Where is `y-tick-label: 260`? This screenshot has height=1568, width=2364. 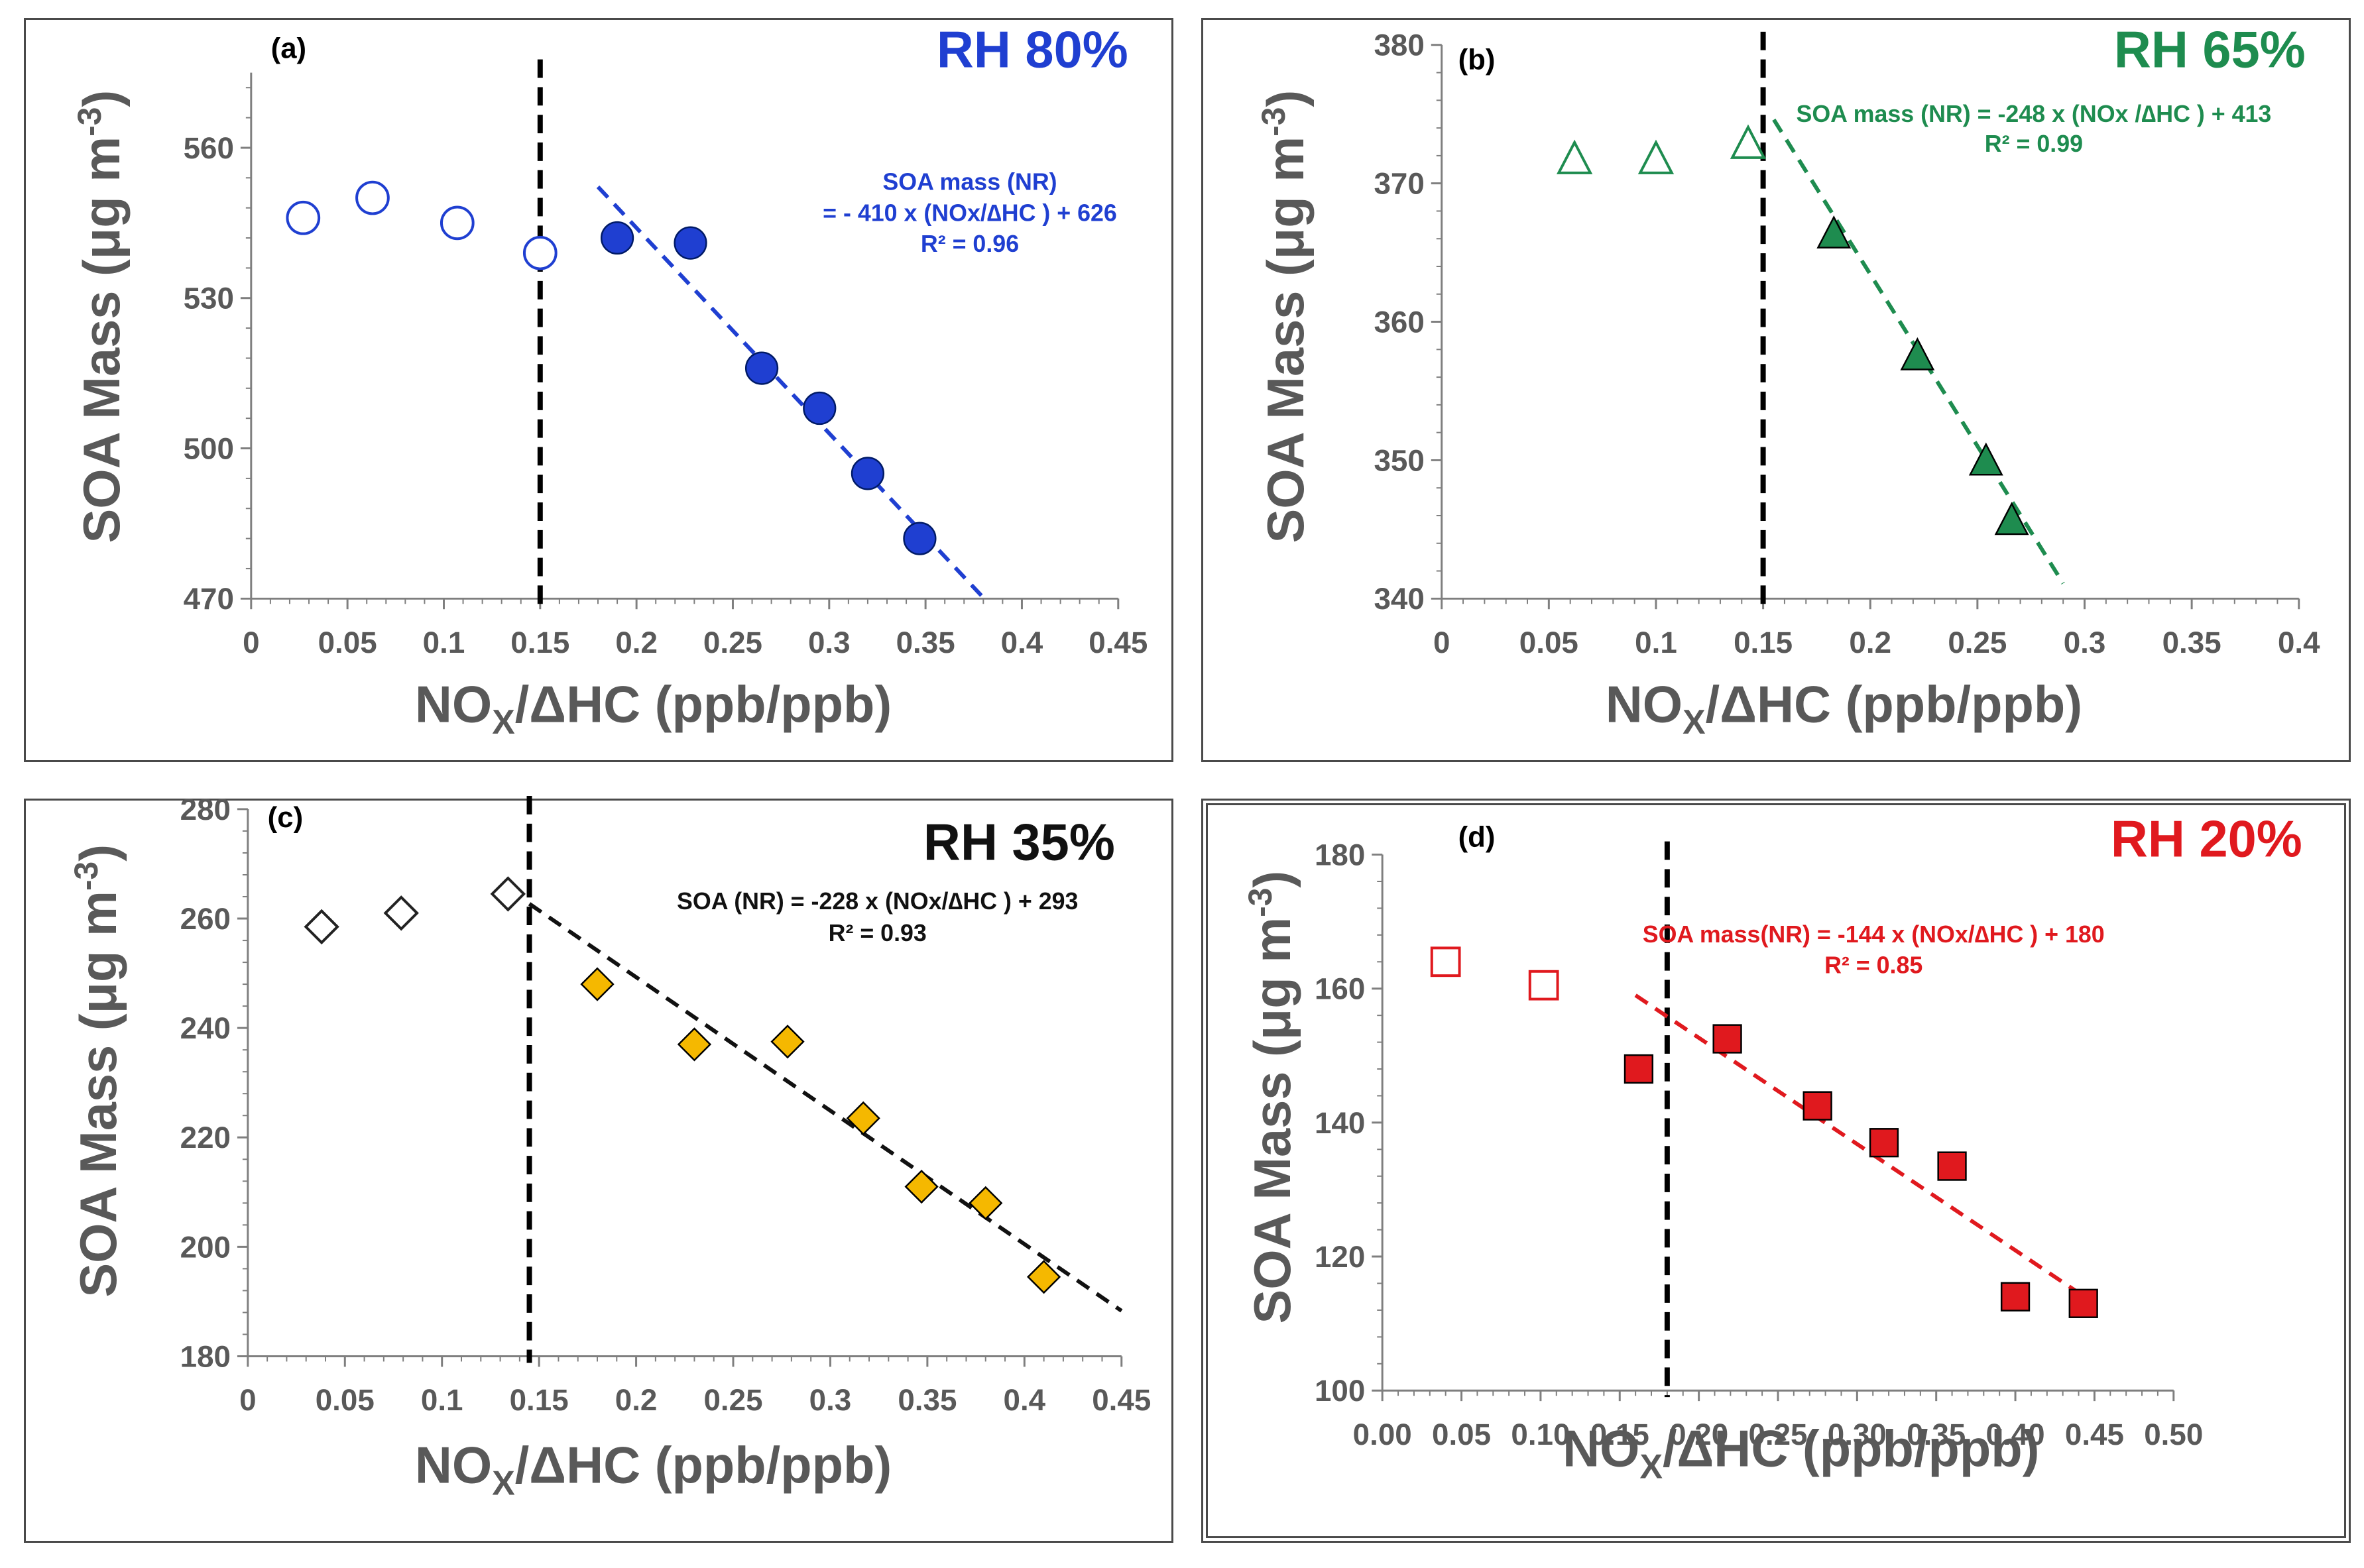
y-tick-label: 260 is located at coordinates (205, 919).